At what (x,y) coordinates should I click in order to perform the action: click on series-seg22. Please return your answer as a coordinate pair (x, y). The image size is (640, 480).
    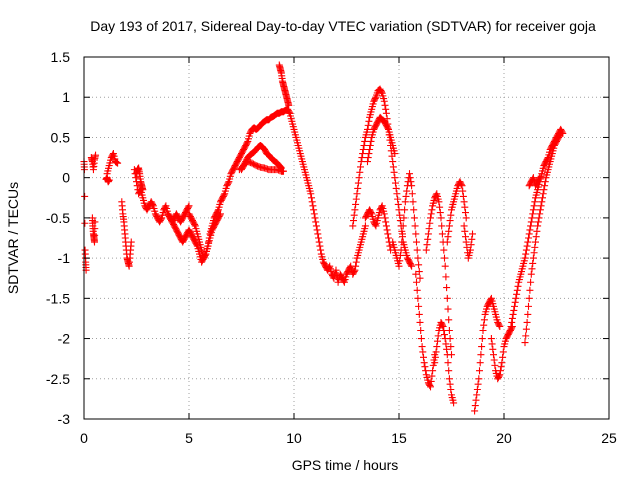
    Looking at the image, I should click on (456, 212).